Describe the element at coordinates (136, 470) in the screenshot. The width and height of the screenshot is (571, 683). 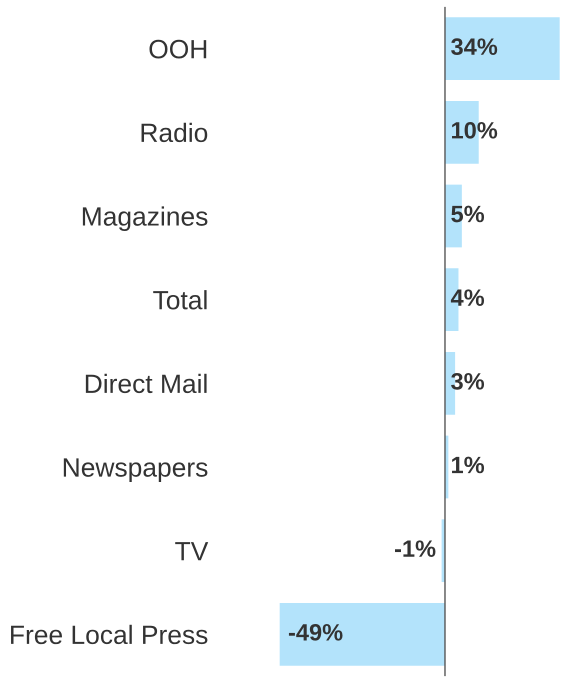
I see `y-tick-label: Newspapers` at that location.